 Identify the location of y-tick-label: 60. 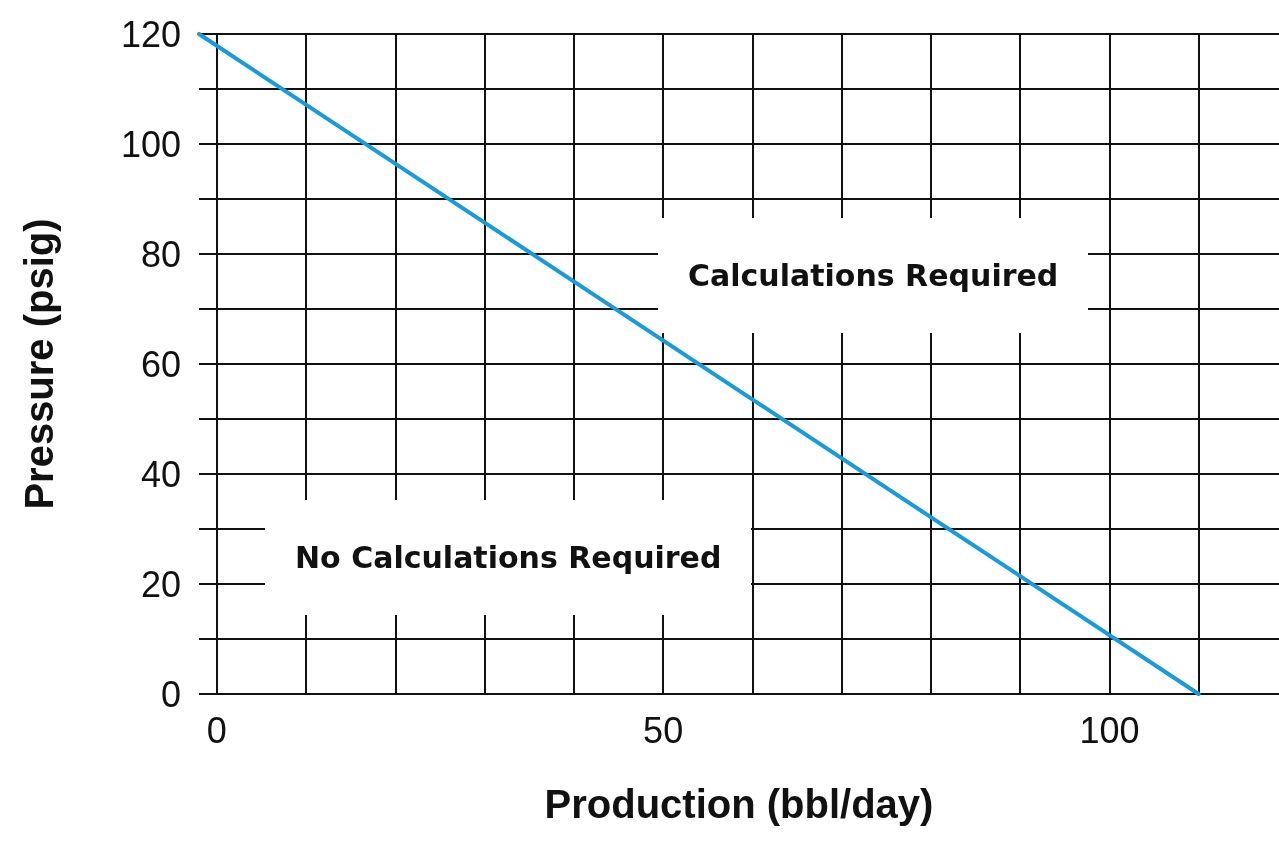
(160, 364).